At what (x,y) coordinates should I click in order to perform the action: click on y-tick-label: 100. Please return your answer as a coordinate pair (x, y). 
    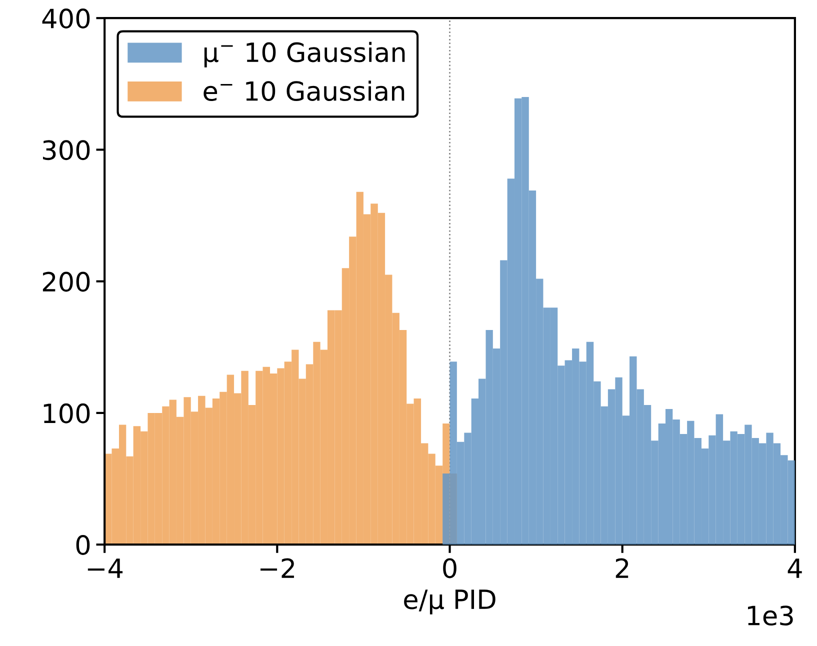
    Looking at the image, I should click on (67, 413).